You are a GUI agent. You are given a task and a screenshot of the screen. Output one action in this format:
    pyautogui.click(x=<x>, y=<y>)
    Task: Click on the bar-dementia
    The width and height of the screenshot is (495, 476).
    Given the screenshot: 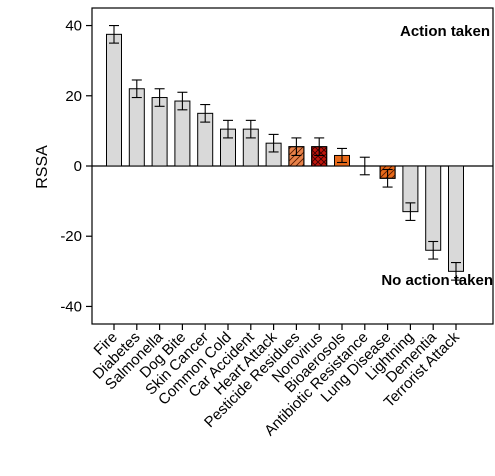 What is the action you would take?
    pyautogui.click(x=433, y=208)
    